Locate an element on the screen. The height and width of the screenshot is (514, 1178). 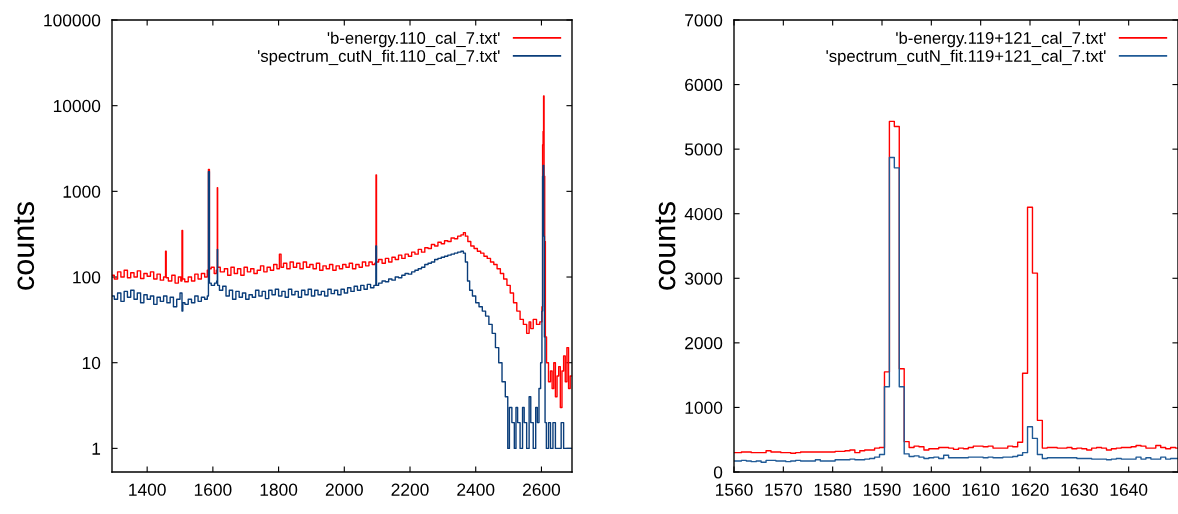
y-tick-label: 3000 is located at coordinates (703, 278).